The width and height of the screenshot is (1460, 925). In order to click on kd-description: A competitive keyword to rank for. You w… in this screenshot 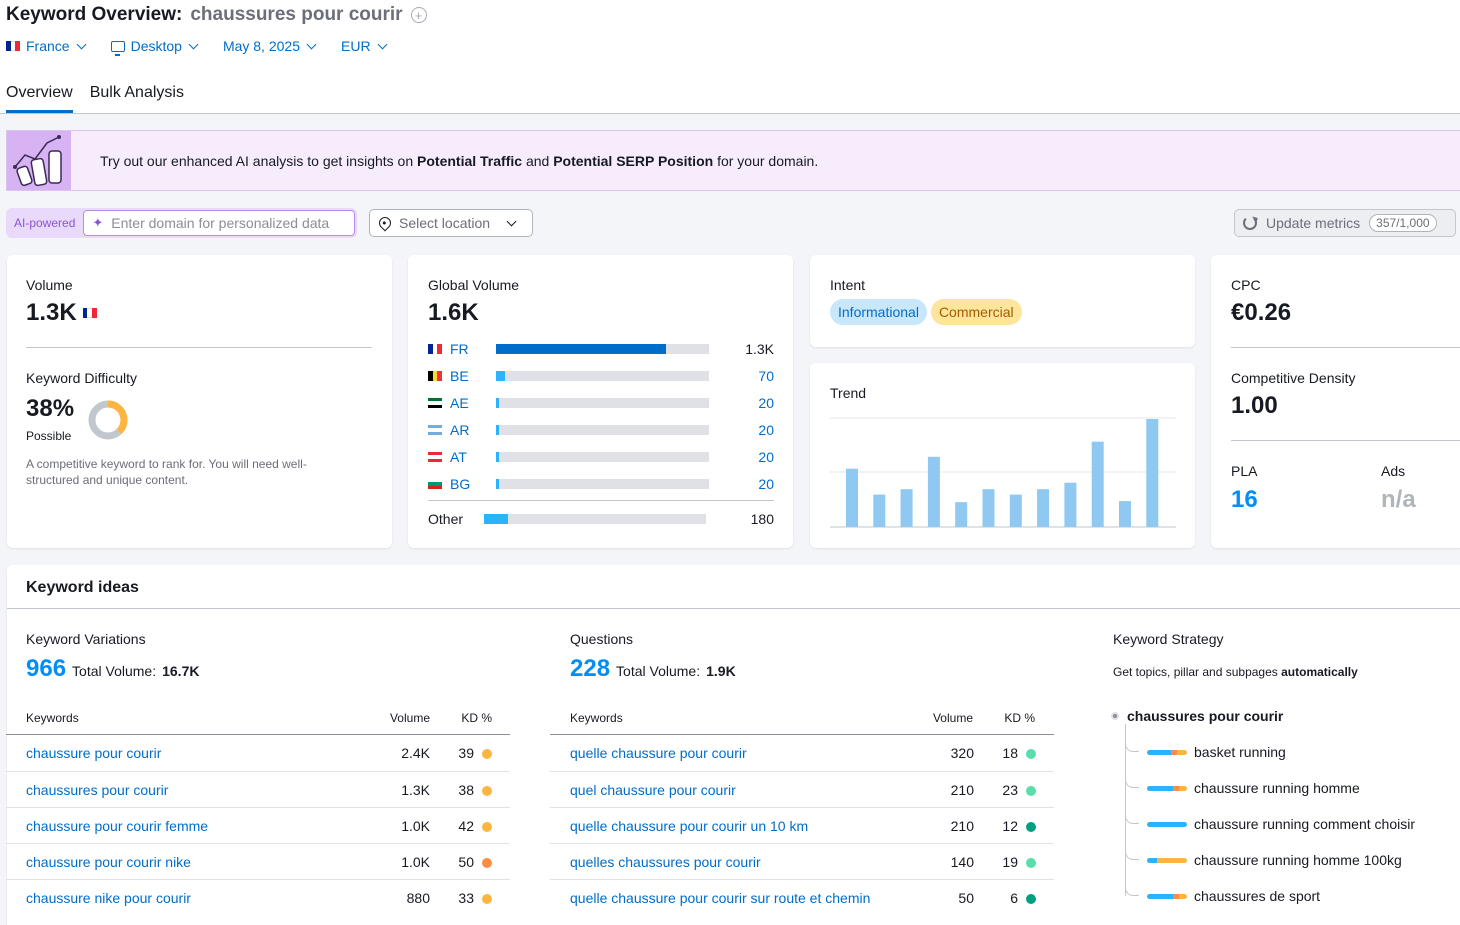, I will do `click(166, 472)`.